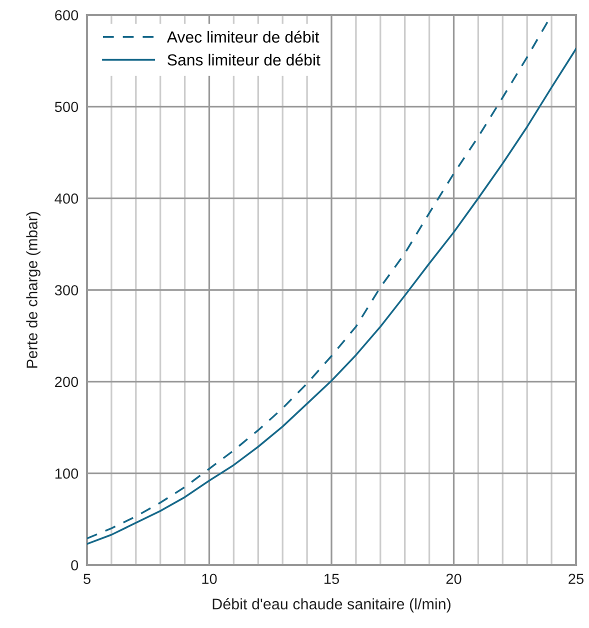 The width and height of the screenshot is (589, 628). Describe the element at coordinates (66, 473) in the screenshot. I see `y-tick-label: 100` at that location.